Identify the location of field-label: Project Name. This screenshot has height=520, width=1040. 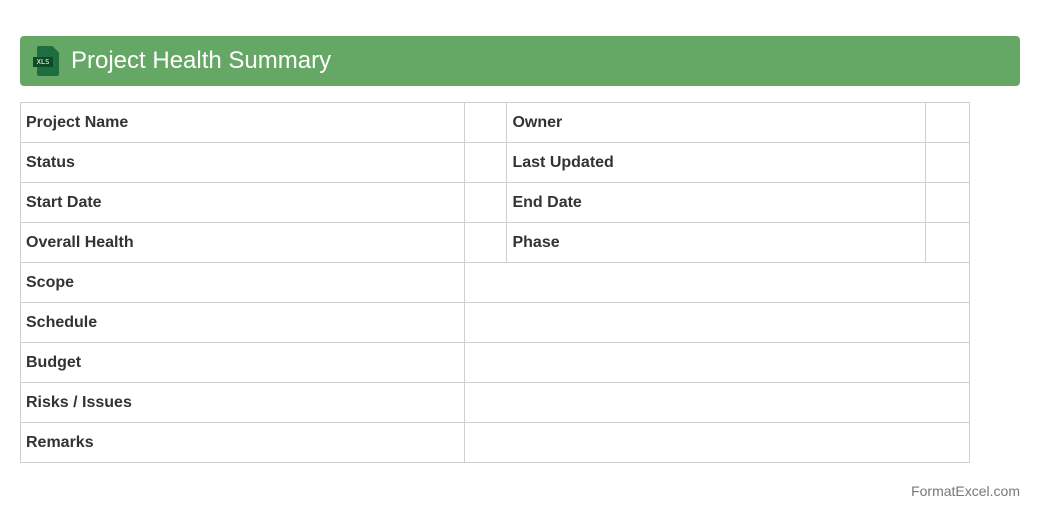
(242, 122).